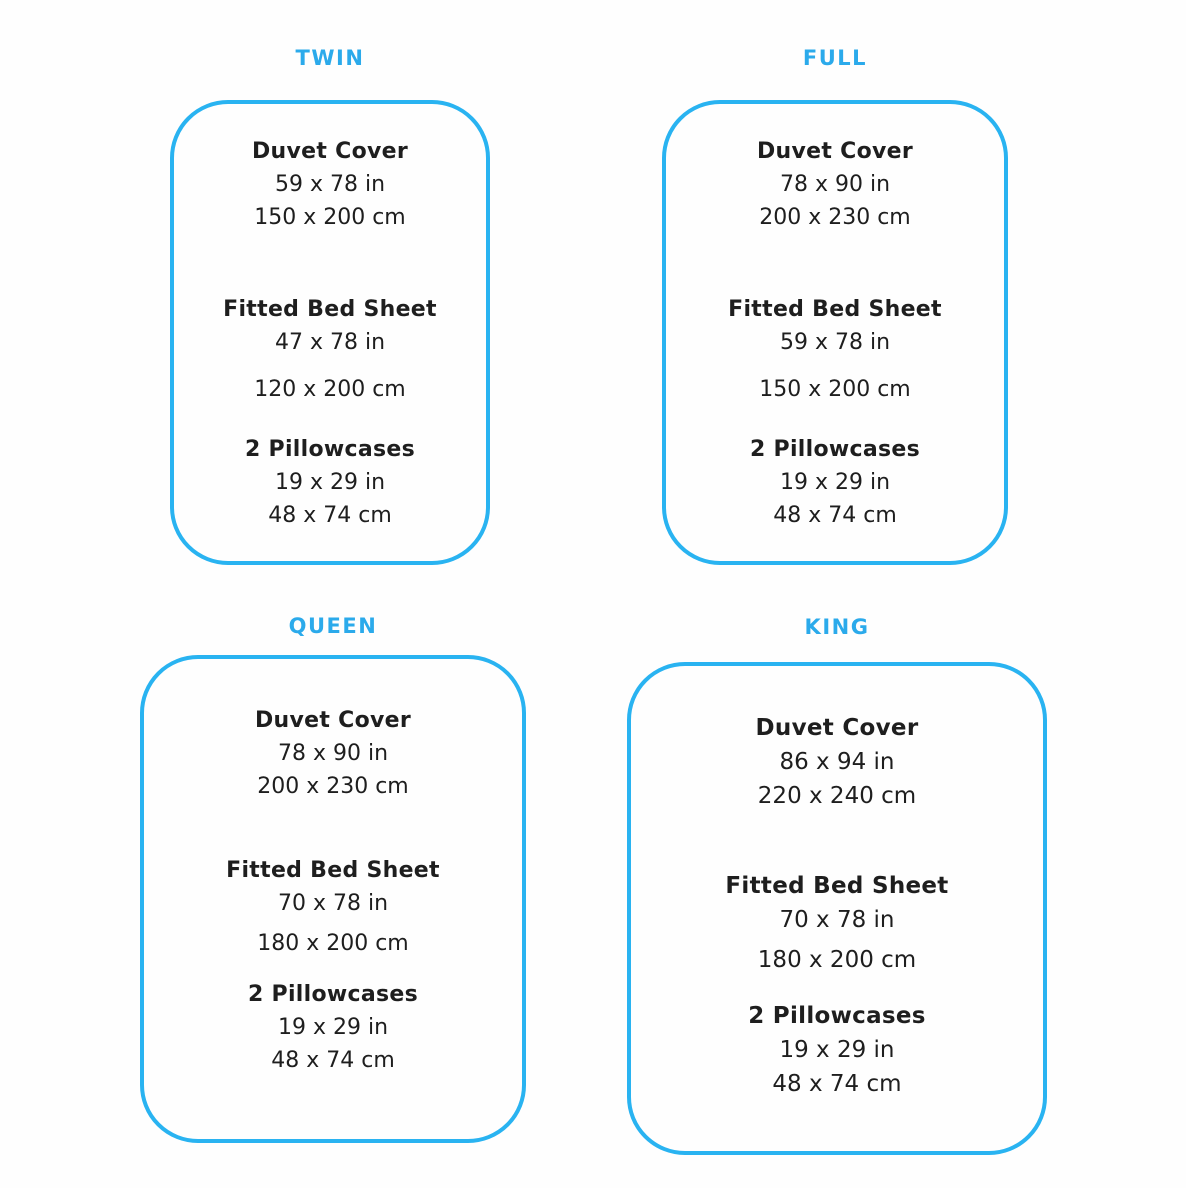 The width and height of the screenshot is (1186, 1188). Describe the element at coordinates (835, 58) in the screenshot. I see `size-title-full: FULL` at that location.